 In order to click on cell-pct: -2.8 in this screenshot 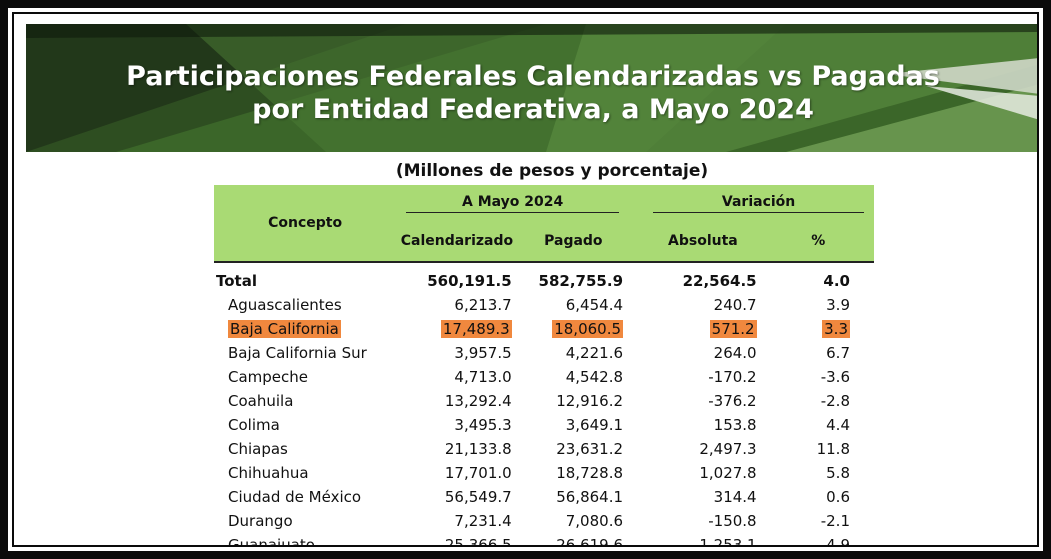, I will do `click(835, 401)`.